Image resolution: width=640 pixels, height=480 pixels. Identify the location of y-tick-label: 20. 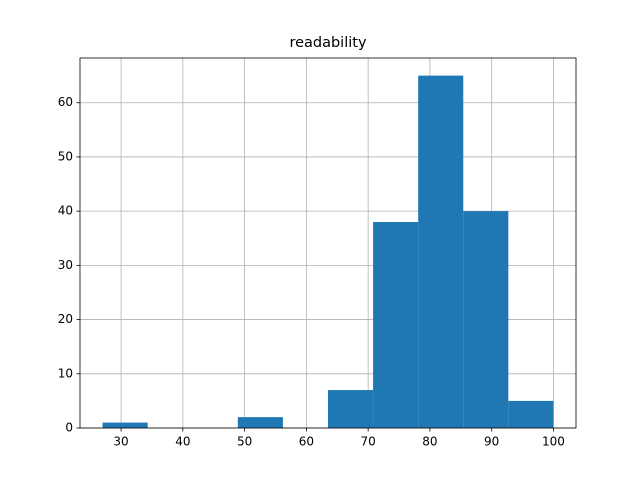
(65, 319).